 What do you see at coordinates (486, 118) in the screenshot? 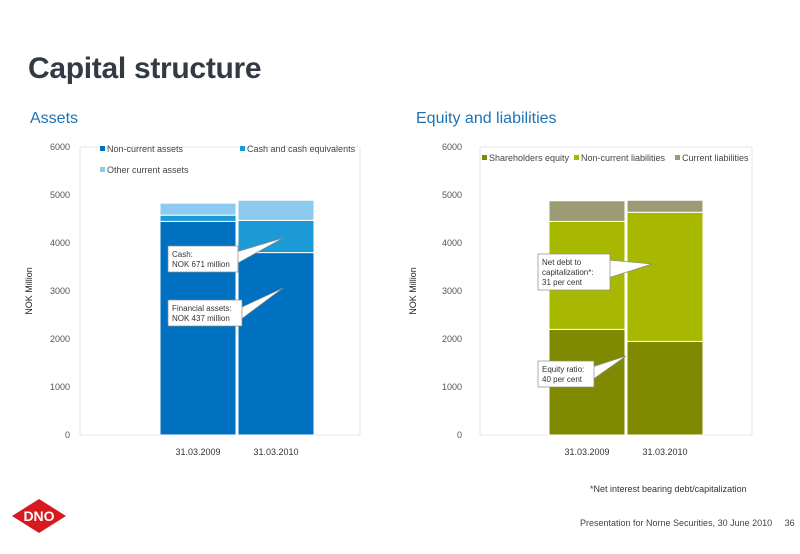
I see `equity-chart-title: Equity and liabilities` at bounding box center [486, 118].